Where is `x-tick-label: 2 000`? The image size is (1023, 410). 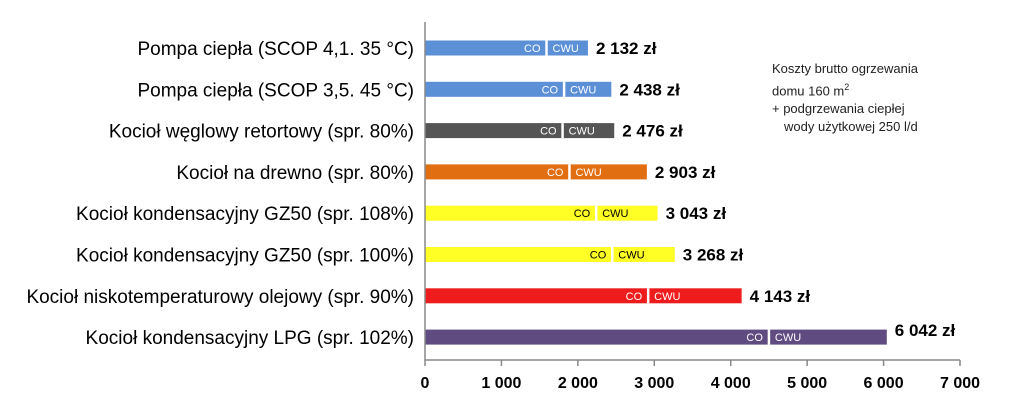
x-tick-label: 2 000 is located at coordinates (578, 383).